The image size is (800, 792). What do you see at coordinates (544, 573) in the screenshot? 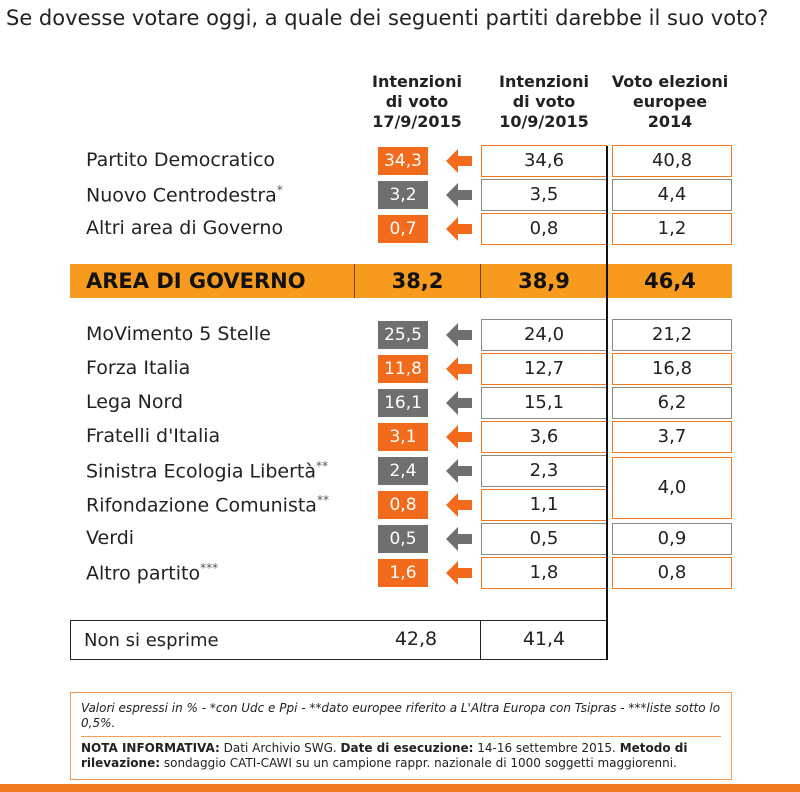
I see `value-cell-2: 1,8` at bounding box center [544, 573].